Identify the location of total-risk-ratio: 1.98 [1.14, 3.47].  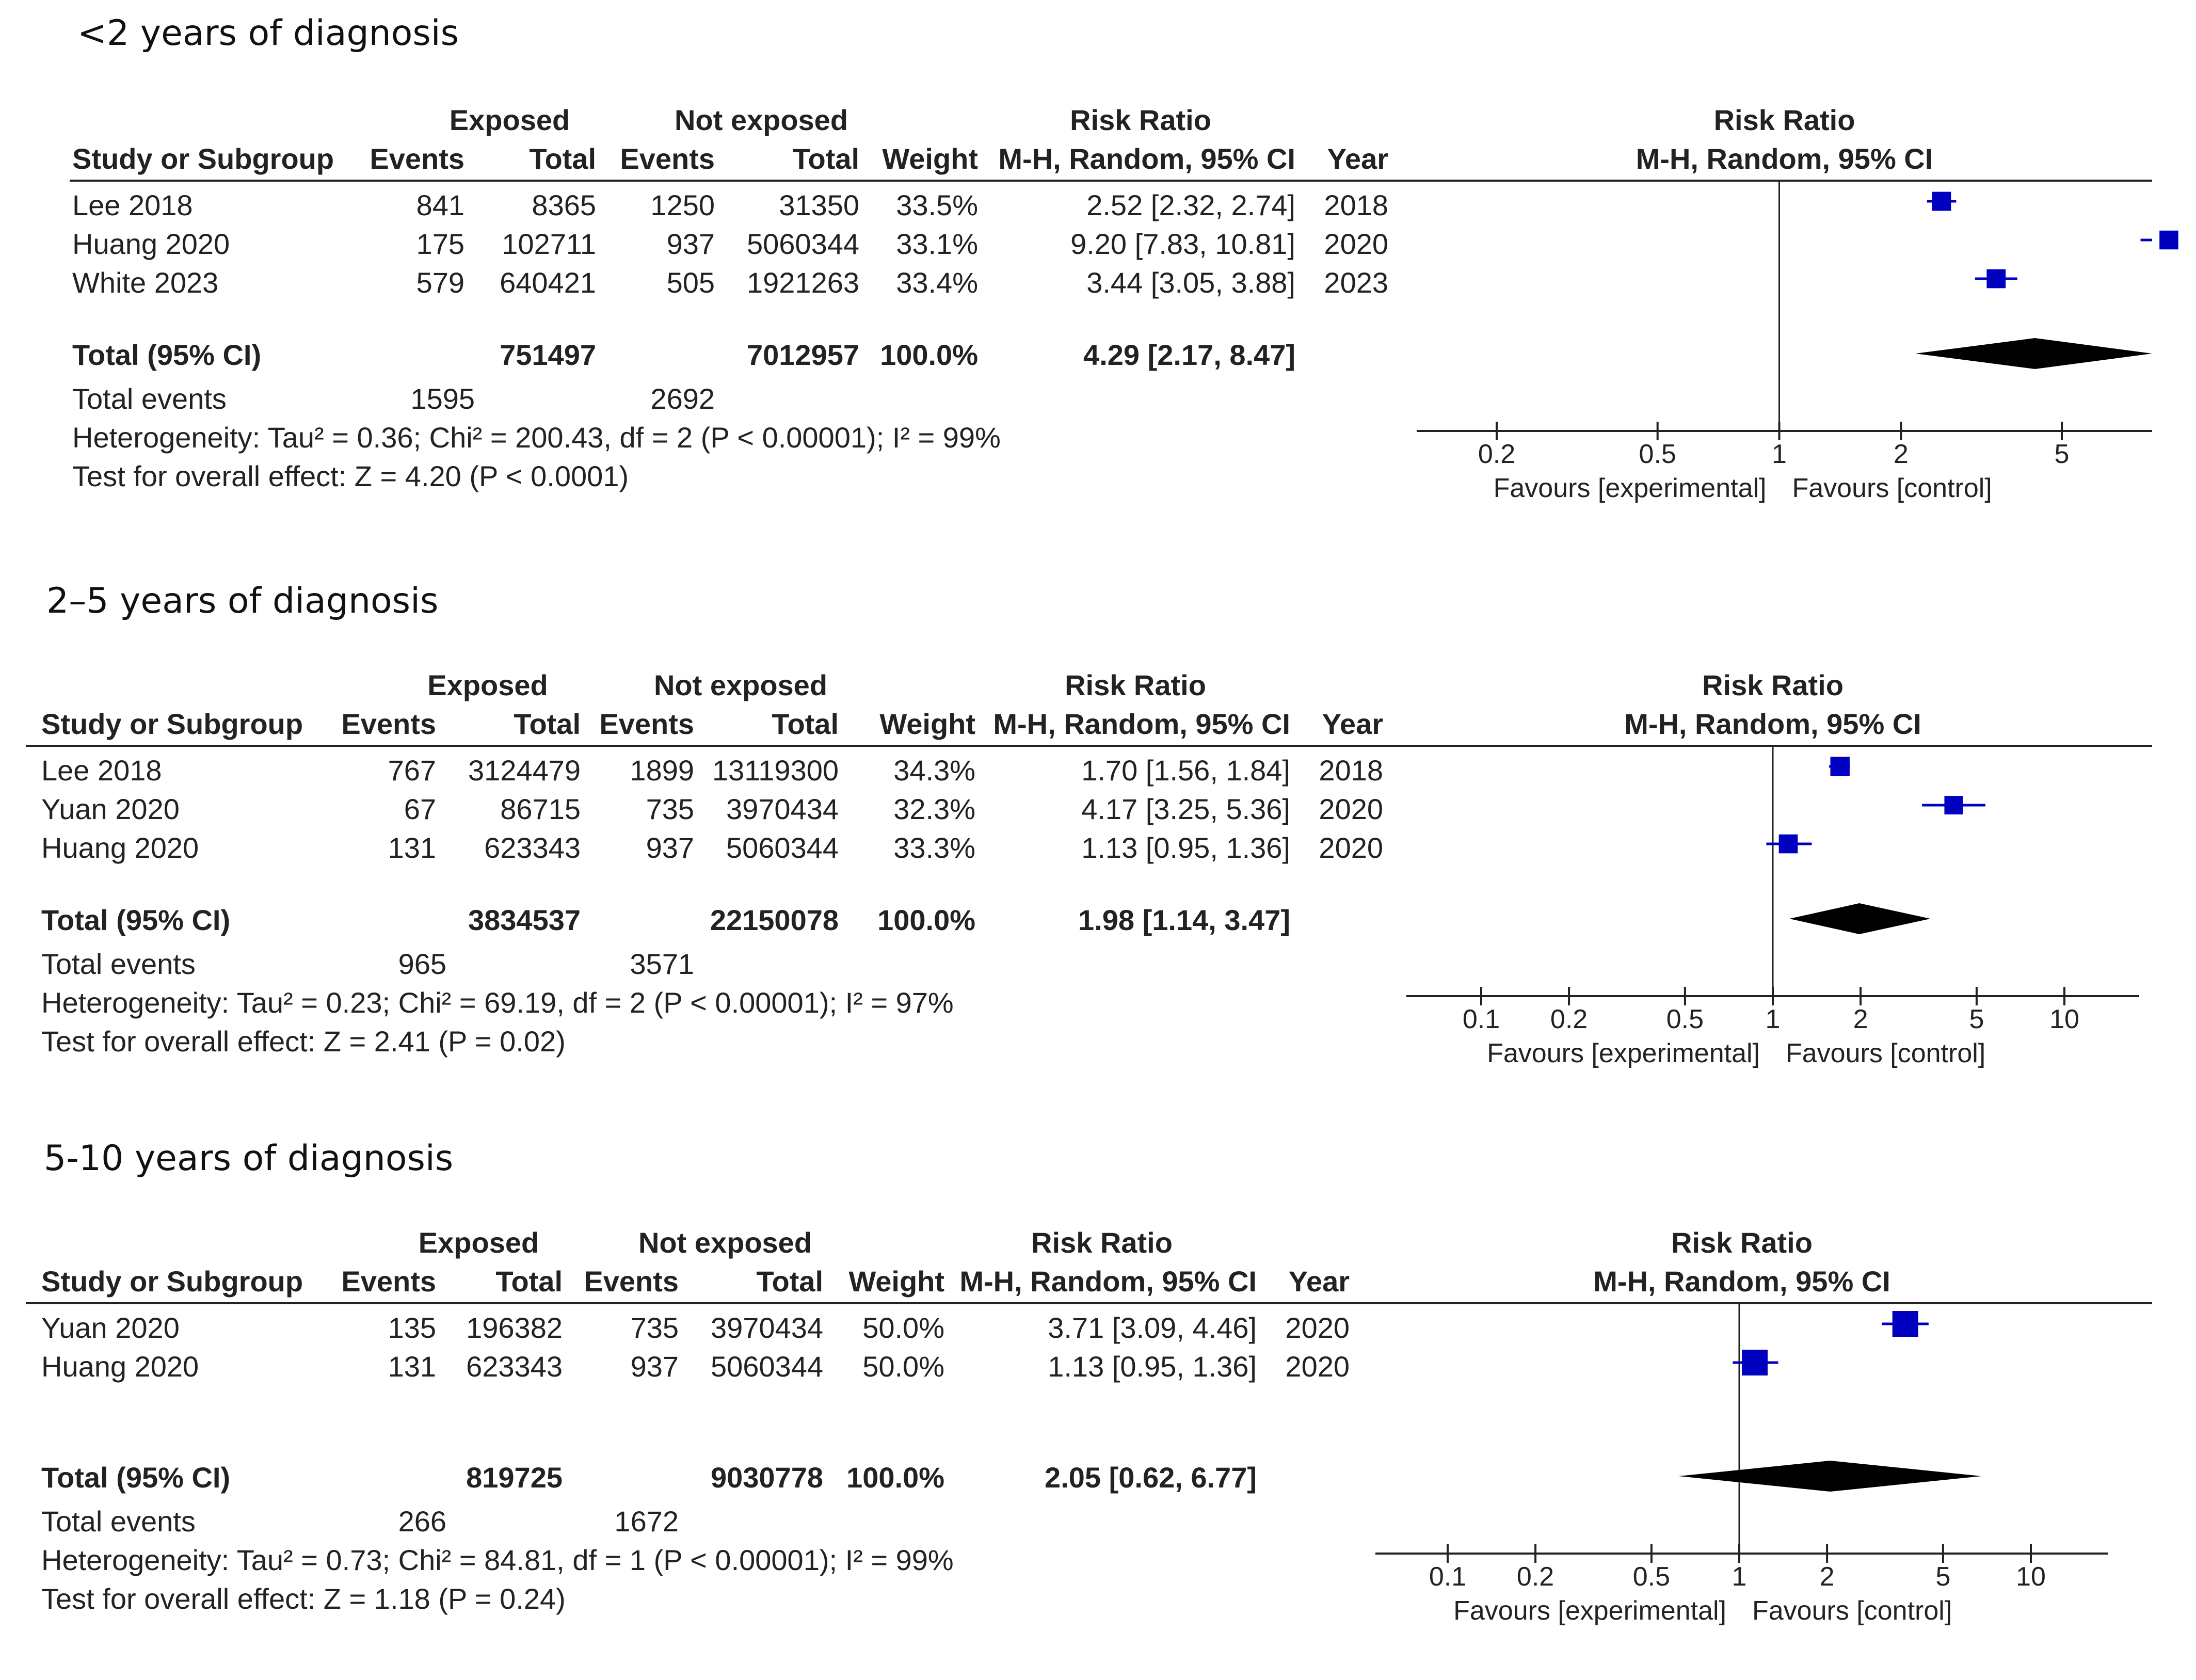
(1184, 920).